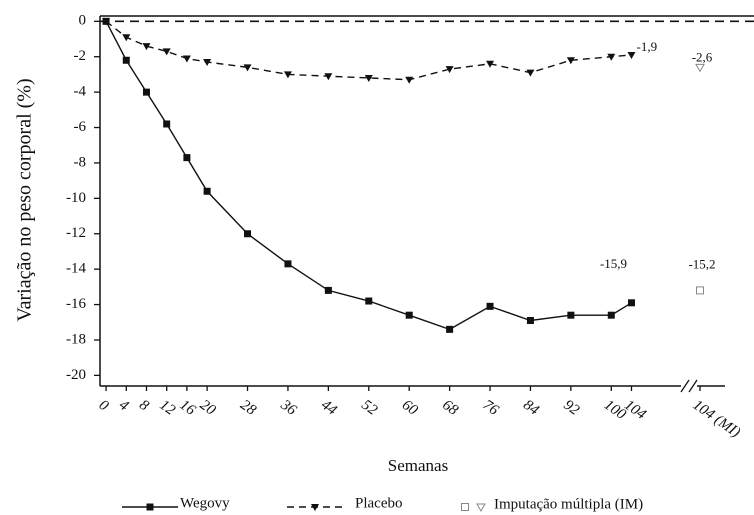 This screenshot has height=515, width=754. I want to click on y-tick-label: -12, so click(76, 233).